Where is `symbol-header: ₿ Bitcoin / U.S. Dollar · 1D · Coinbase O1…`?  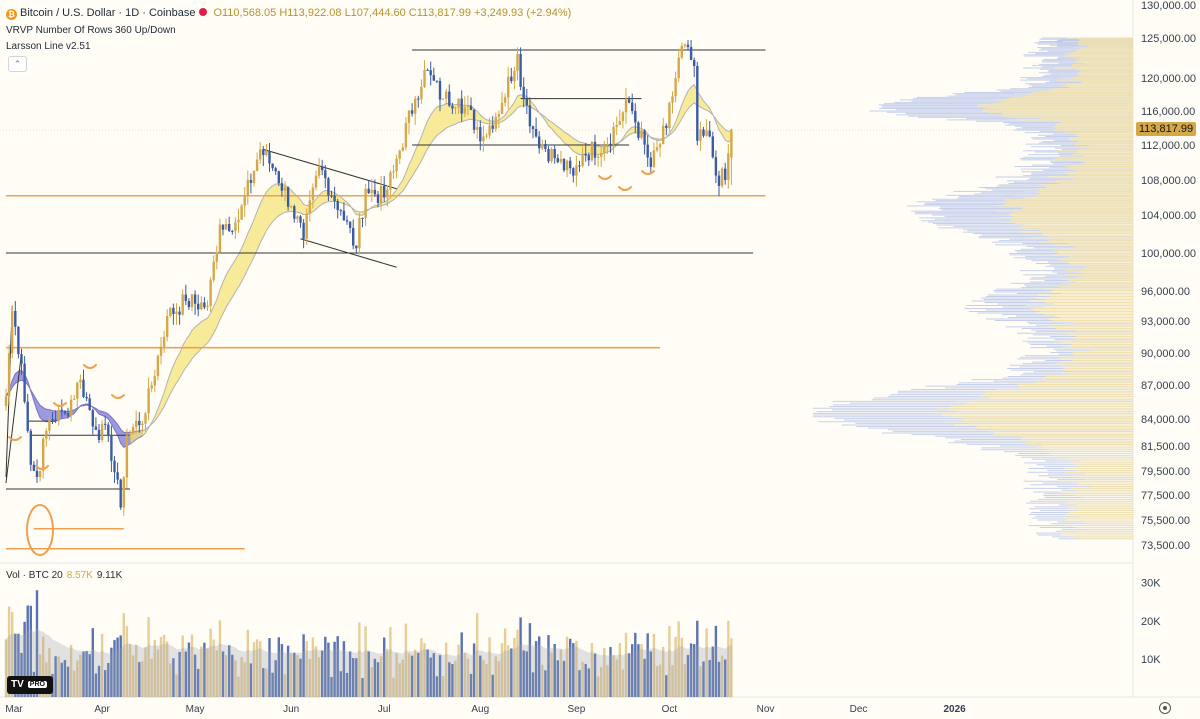 symbol-header: ₿ Bitcoin / U.S. Dollar · 1D · Coinbase O1… is located at coordinates (288, 13).